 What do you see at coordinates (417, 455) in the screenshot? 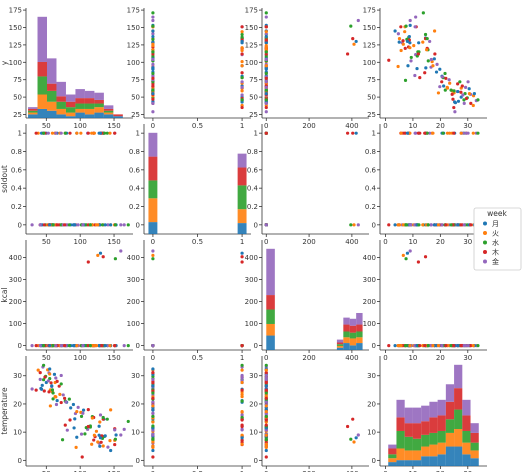
I see `hist-bar-temperature-bin3-week1` at bounding box center [417, 455].